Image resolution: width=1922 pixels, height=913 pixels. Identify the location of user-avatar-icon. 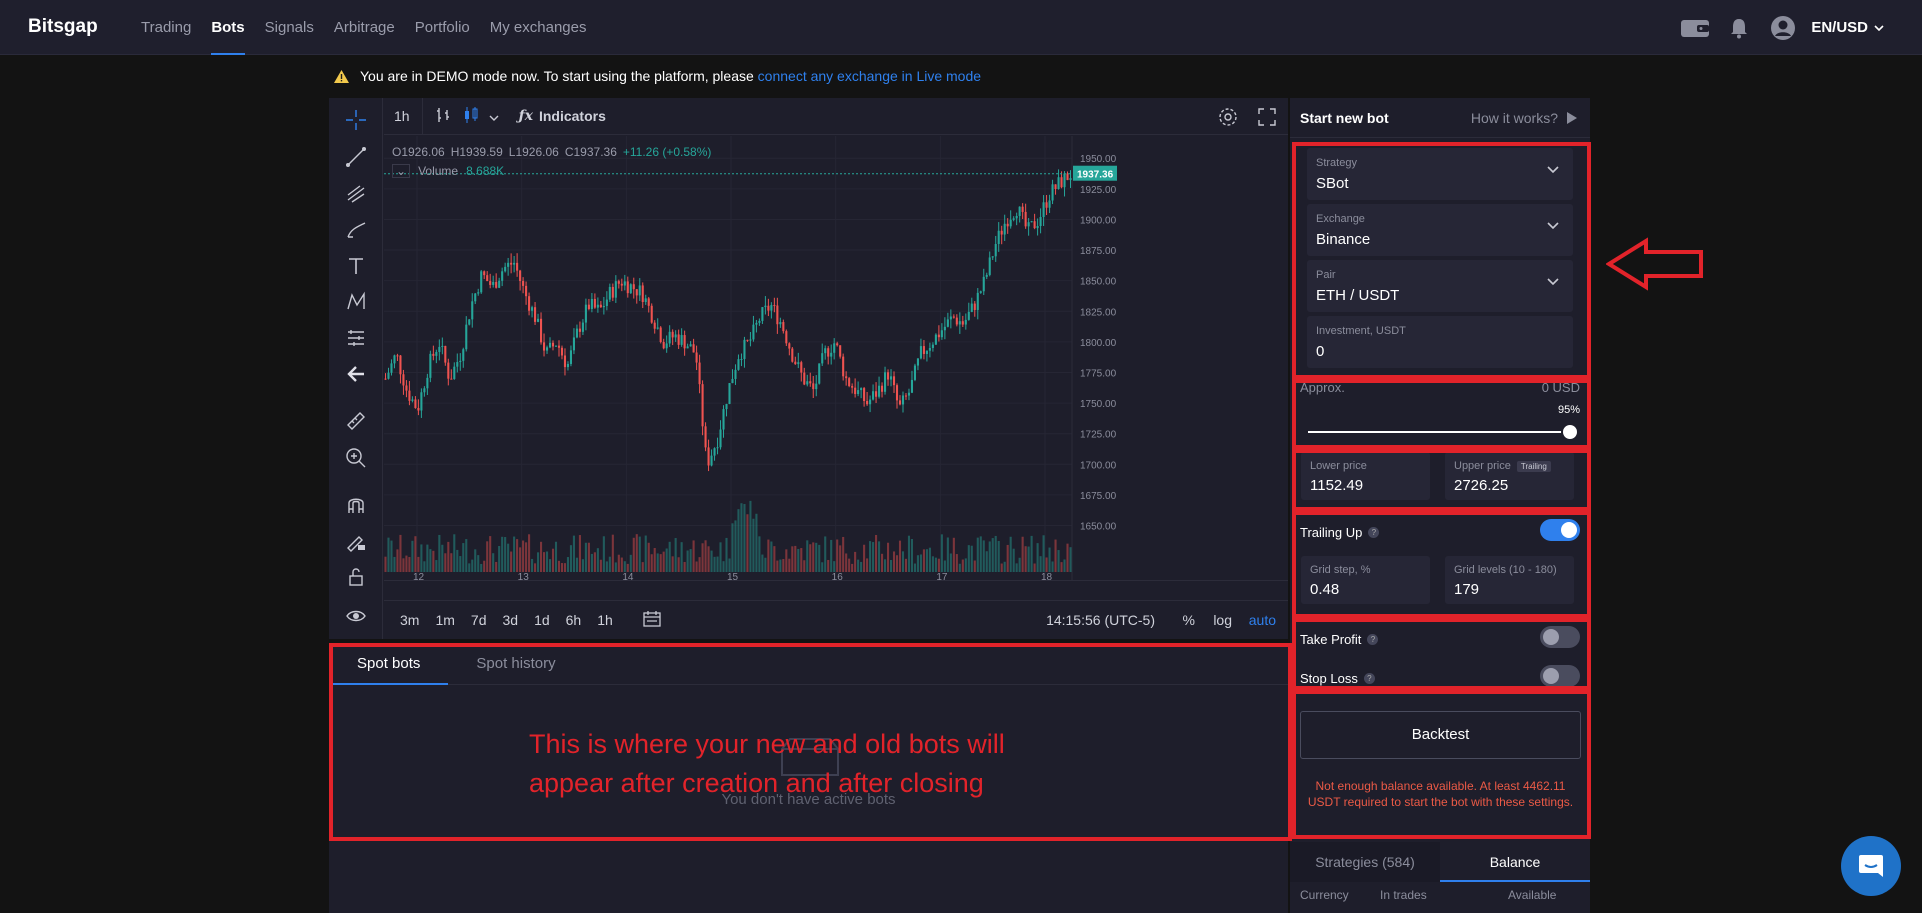
(1783, 28).